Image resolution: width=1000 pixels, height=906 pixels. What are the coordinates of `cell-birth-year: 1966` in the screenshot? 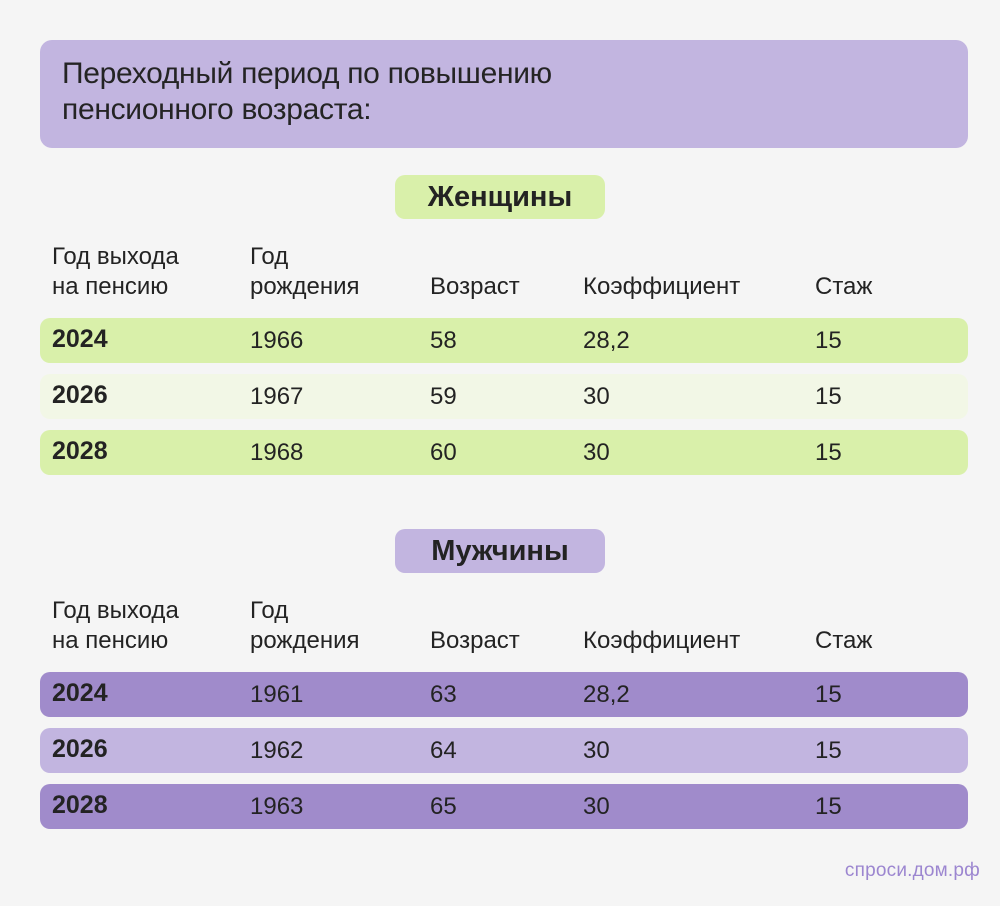 It's located at (277, 340).